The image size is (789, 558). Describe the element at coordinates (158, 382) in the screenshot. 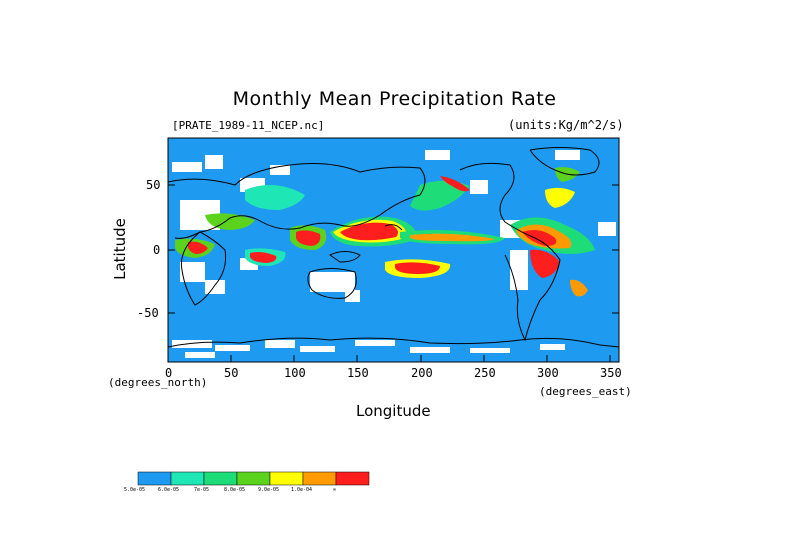

I see `y-axis-unit: (degrees_north)` at that location.